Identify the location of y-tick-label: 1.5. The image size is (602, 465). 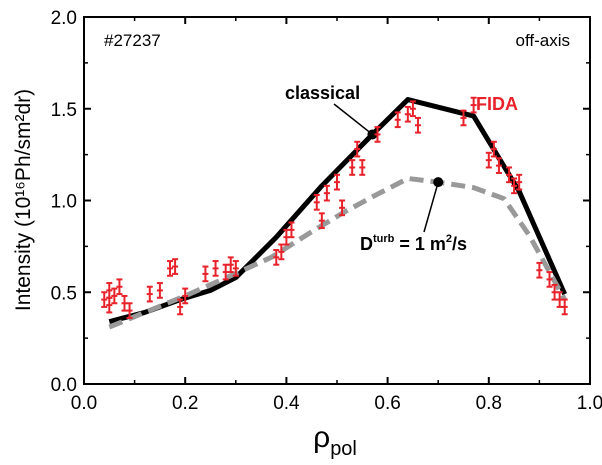
(64, 110).